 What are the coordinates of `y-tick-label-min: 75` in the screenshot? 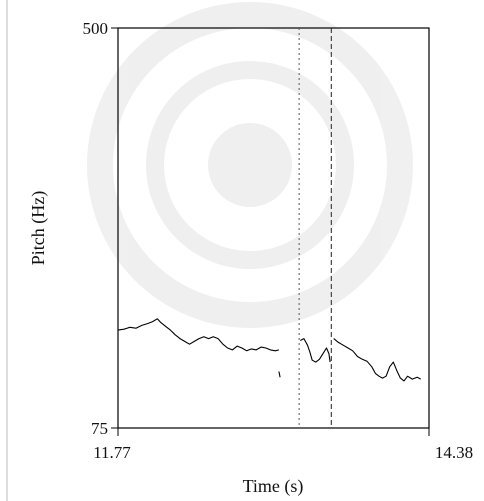 It's located at (99, 428).